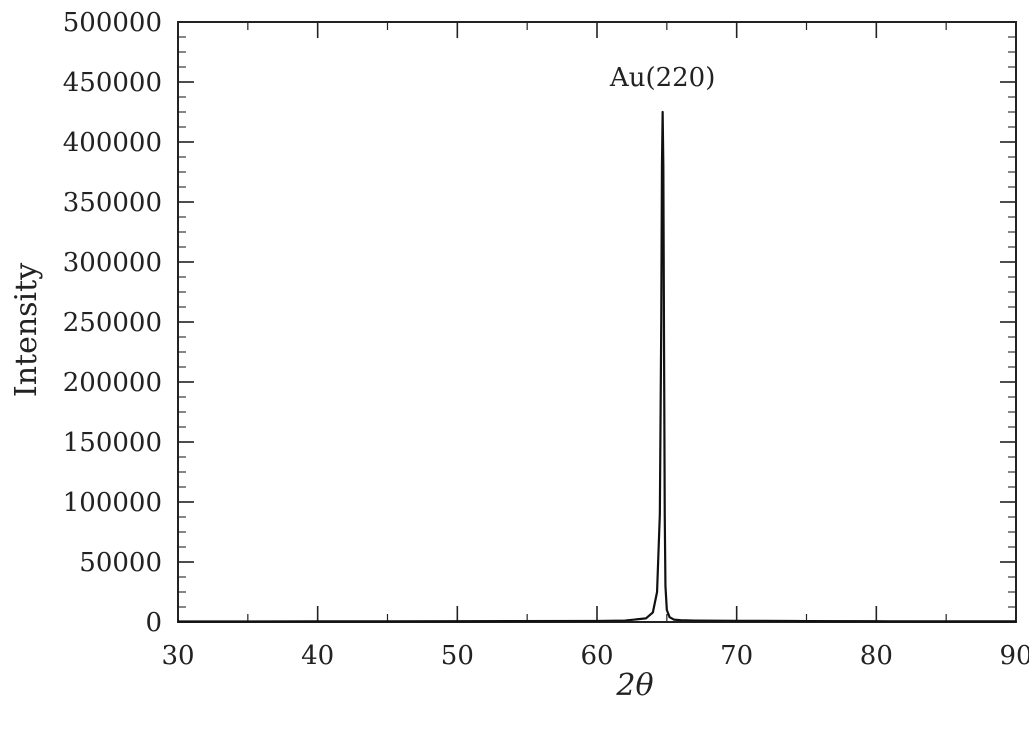 This screenshot has width=1029, height=731. Describe the element at coordinates (112, 83) in the screenshot. I see `y-tick-label: 450000` at that location.